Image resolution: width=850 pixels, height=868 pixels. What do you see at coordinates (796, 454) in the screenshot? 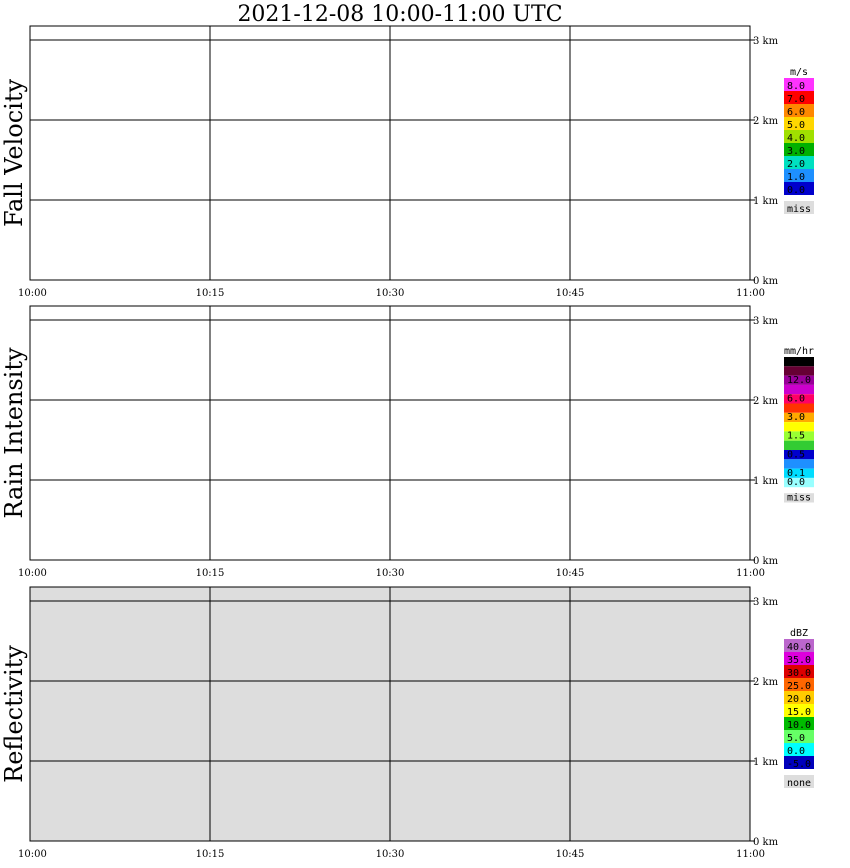
I see `legend-label: 0.5` at bounding box center [796, 454].